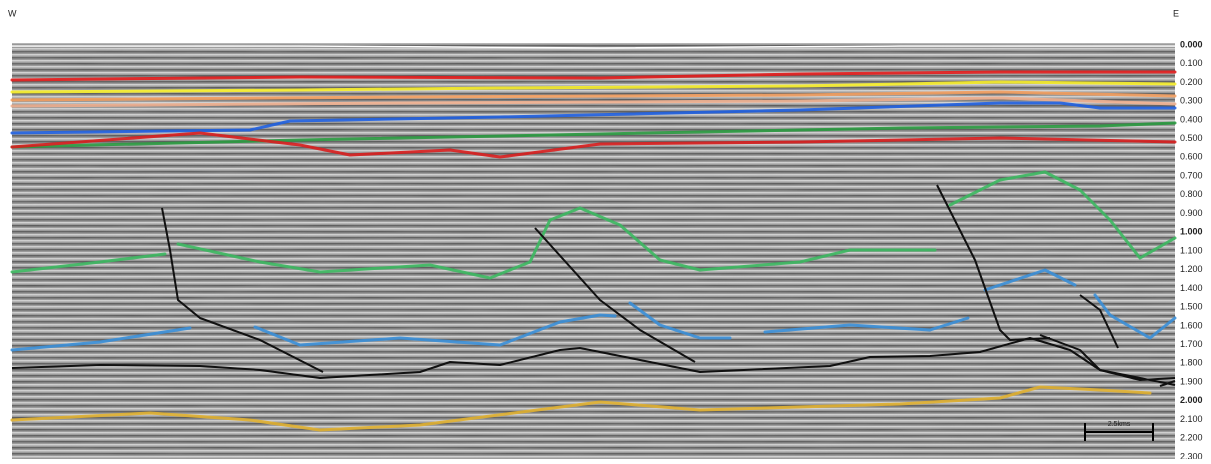 Image resolution: width=1211 pixels, height=464 pixels. I want to click on depth-tick-label: 1.000, so click(1191, 232).